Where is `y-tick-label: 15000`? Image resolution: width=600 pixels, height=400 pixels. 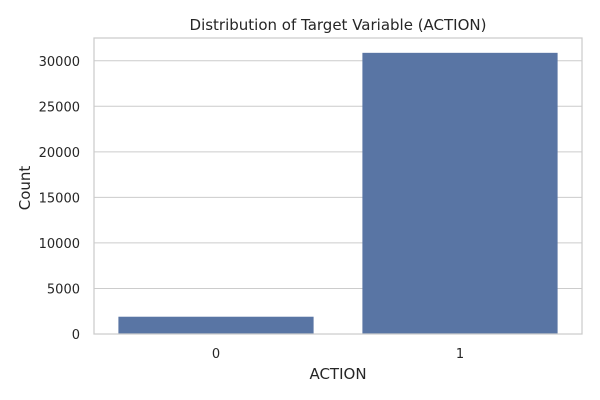 y-tick-label: 15000 is located at coordinates (59, 198).